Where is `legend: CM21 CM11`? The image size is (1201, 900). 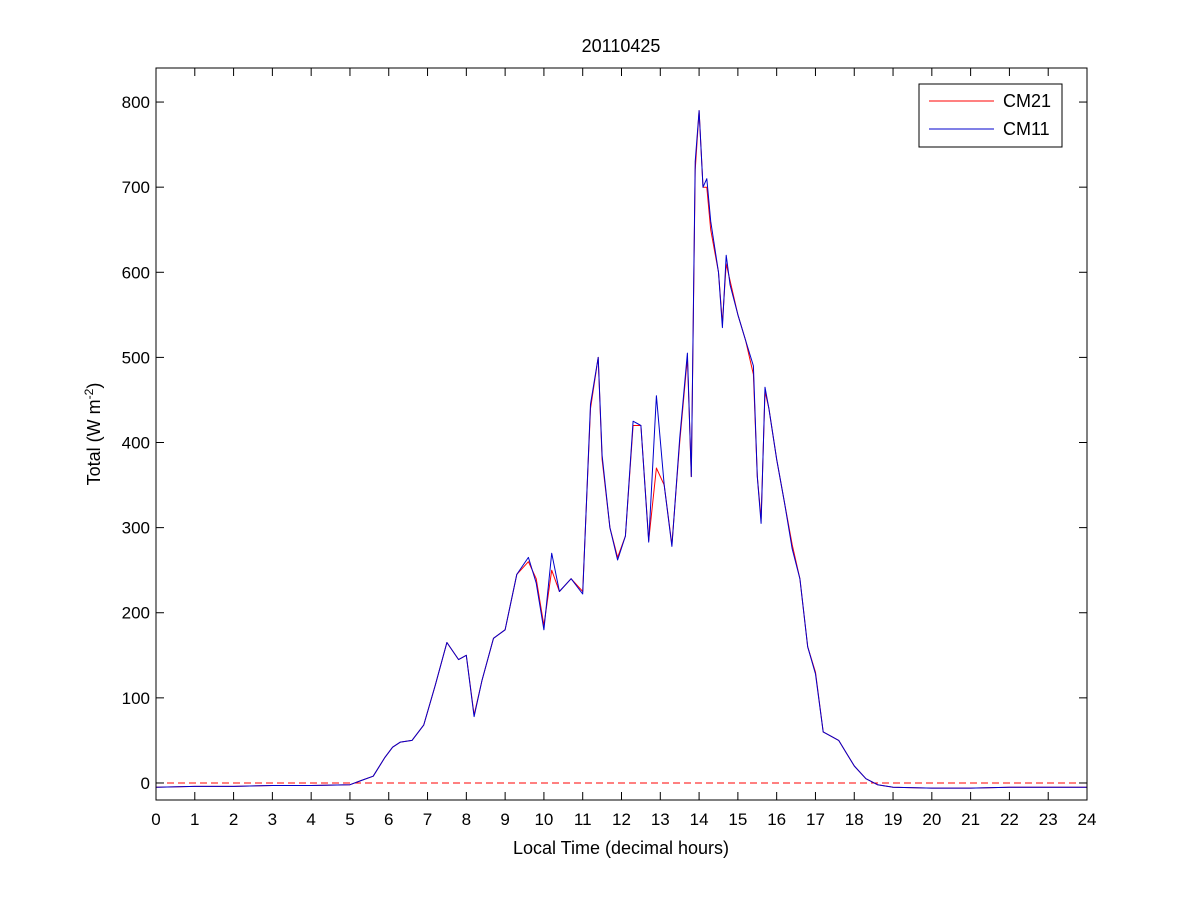 legend: CM21 CM11 is located at coordinates (990, 115).